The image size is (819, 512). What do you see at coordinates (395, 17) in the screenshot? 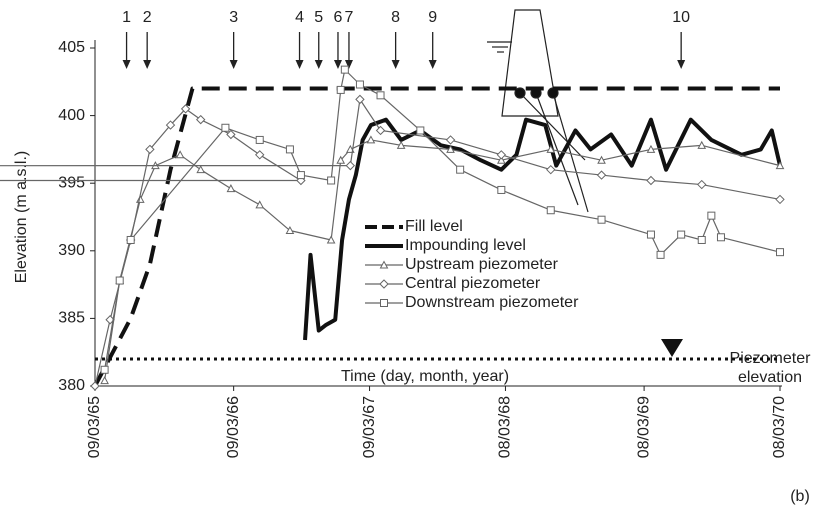
I see `event-label: 8` at bounding box center [395, 17].